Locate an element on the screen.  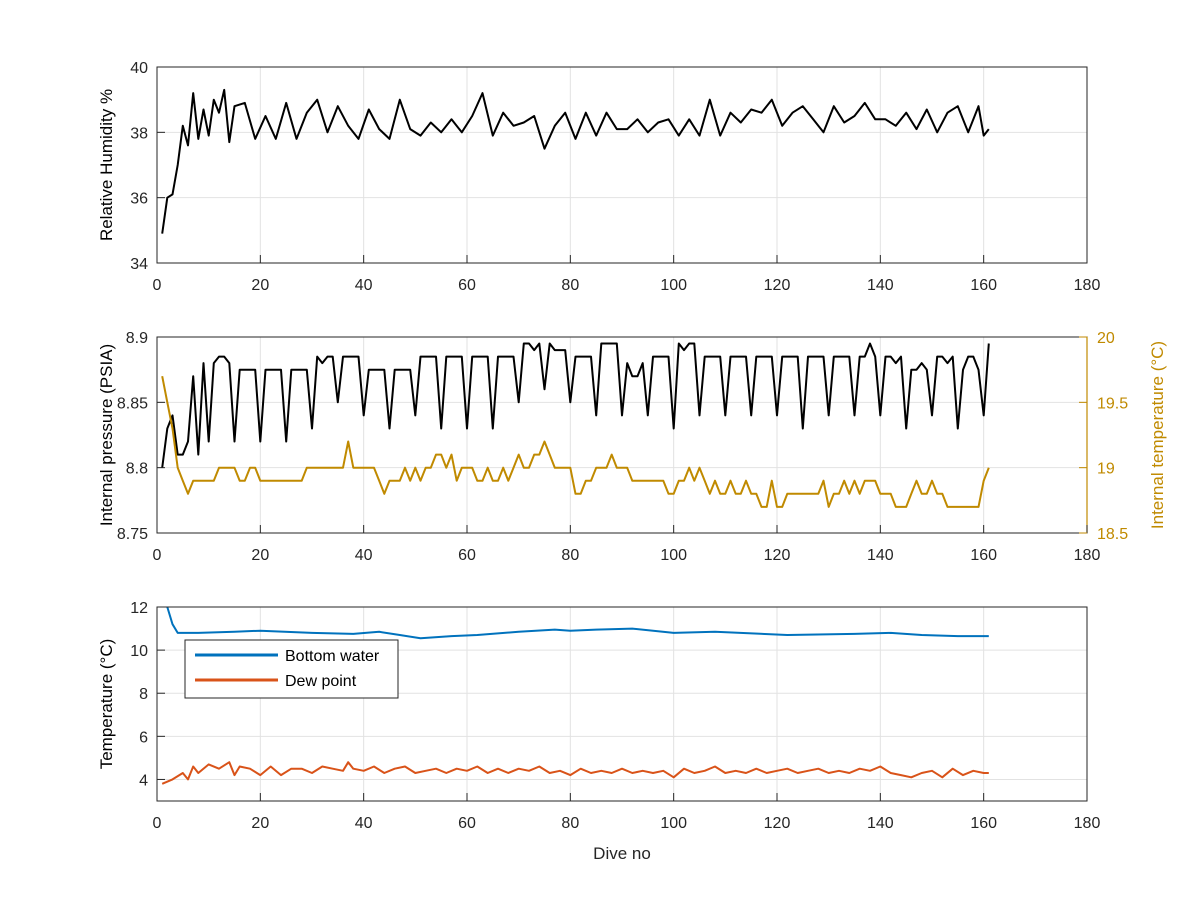
y-tick-label: 8.9 is located at coordinates (137, 338).